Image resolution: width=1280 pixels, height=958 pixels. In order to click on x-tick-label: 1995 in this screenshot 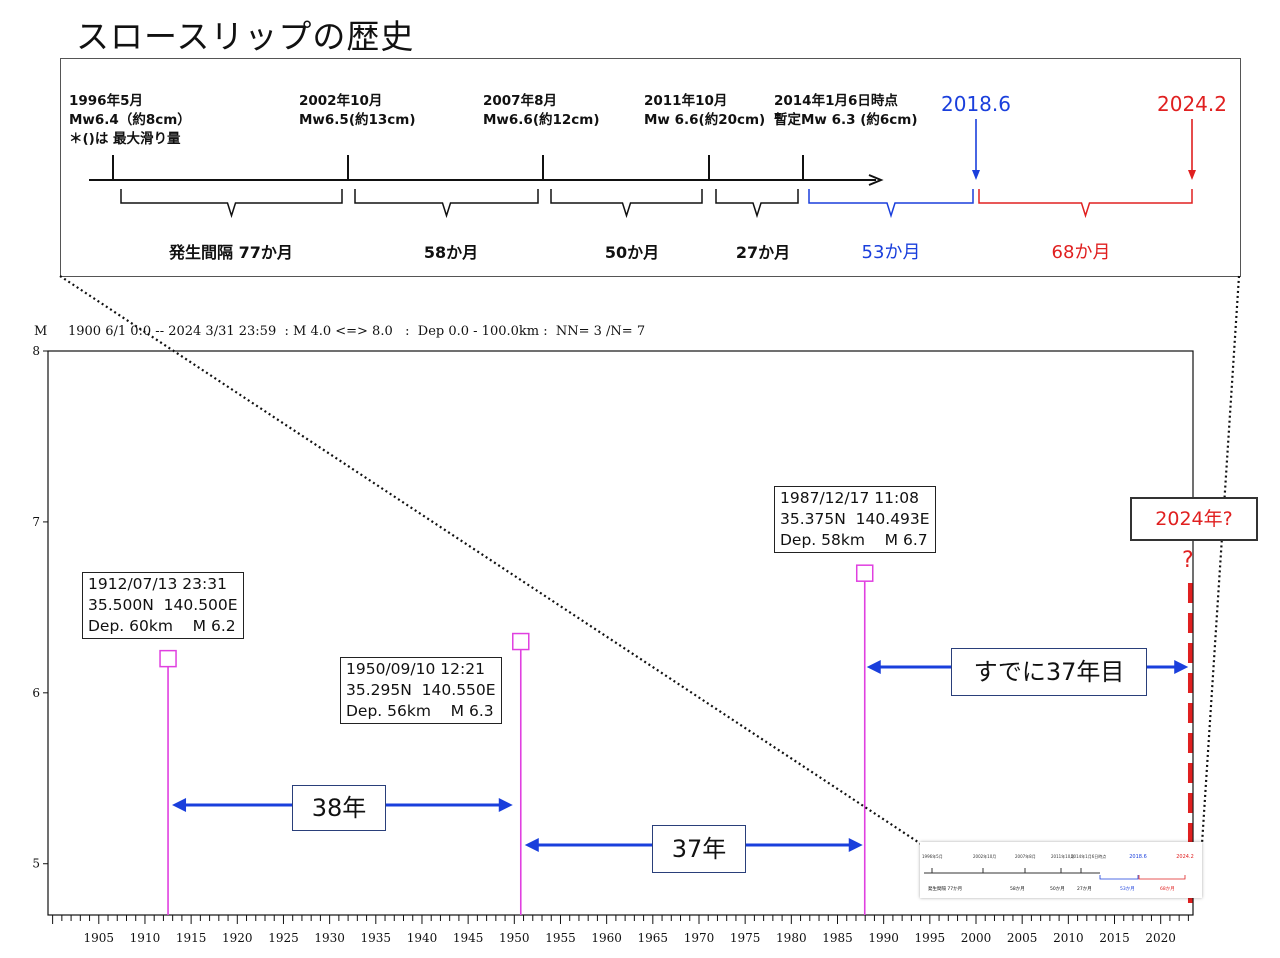, I will do `click(930, 938)`.